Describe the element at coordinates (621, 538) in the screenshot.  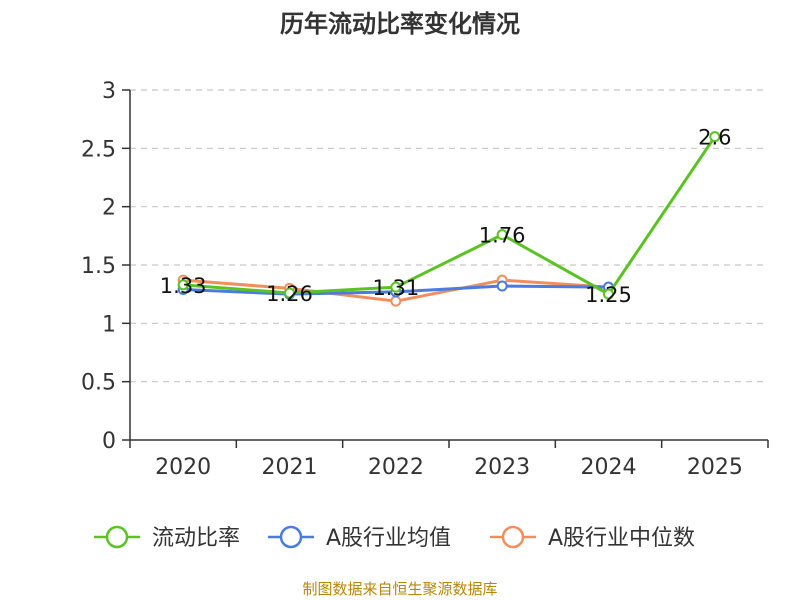
I see `legend-item-label: A股行业中位数` at that location.